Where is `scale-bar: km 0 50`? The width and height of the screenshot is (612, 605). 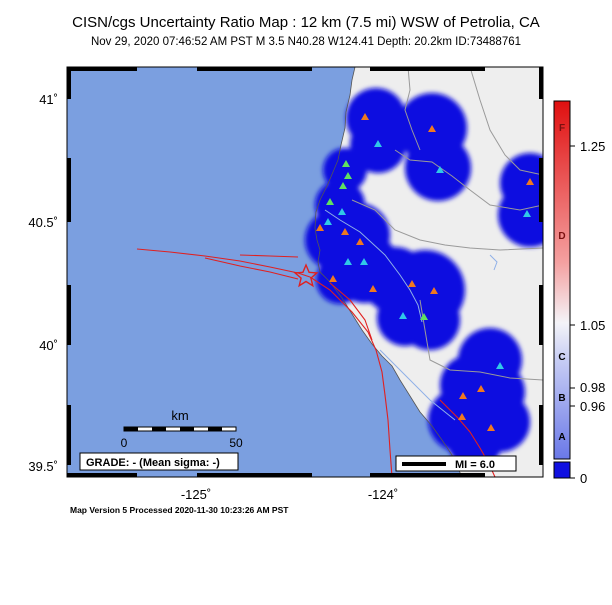
scale-bar: km 0 50 is located at coordinates (182, 429).